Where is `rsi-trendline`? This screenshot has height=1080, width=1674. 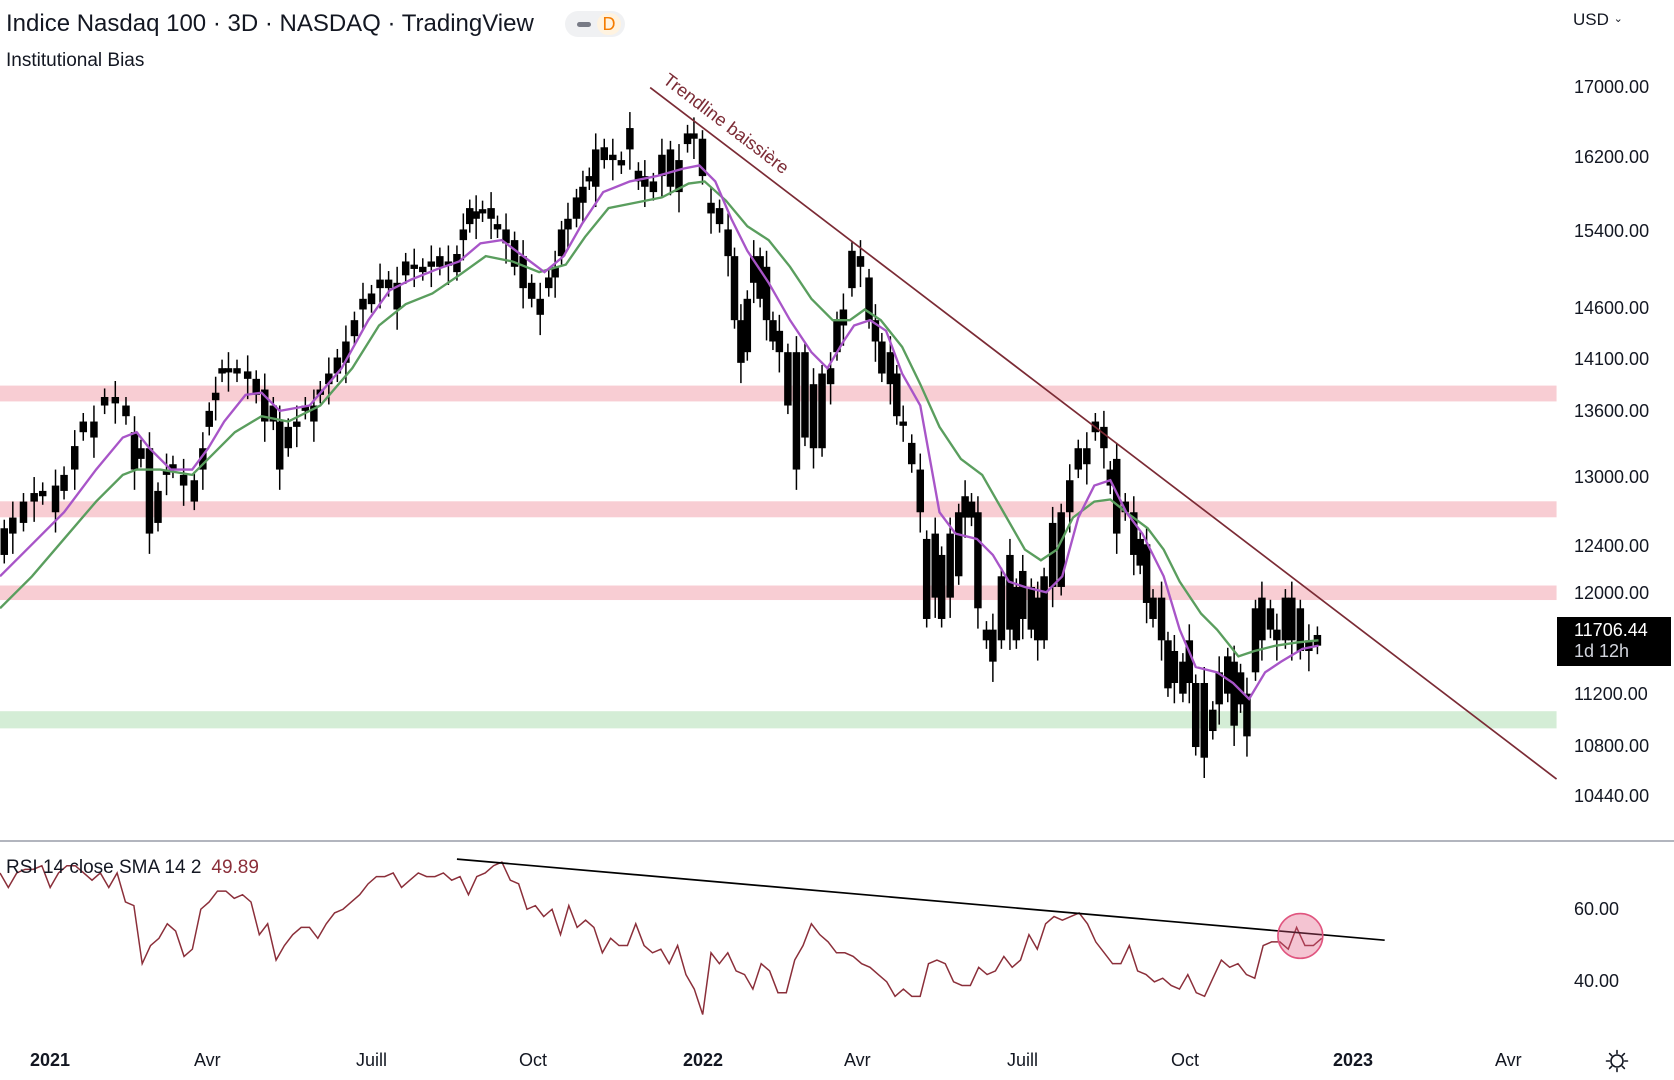 rsi-trendline is located at coordinates (920, 900).